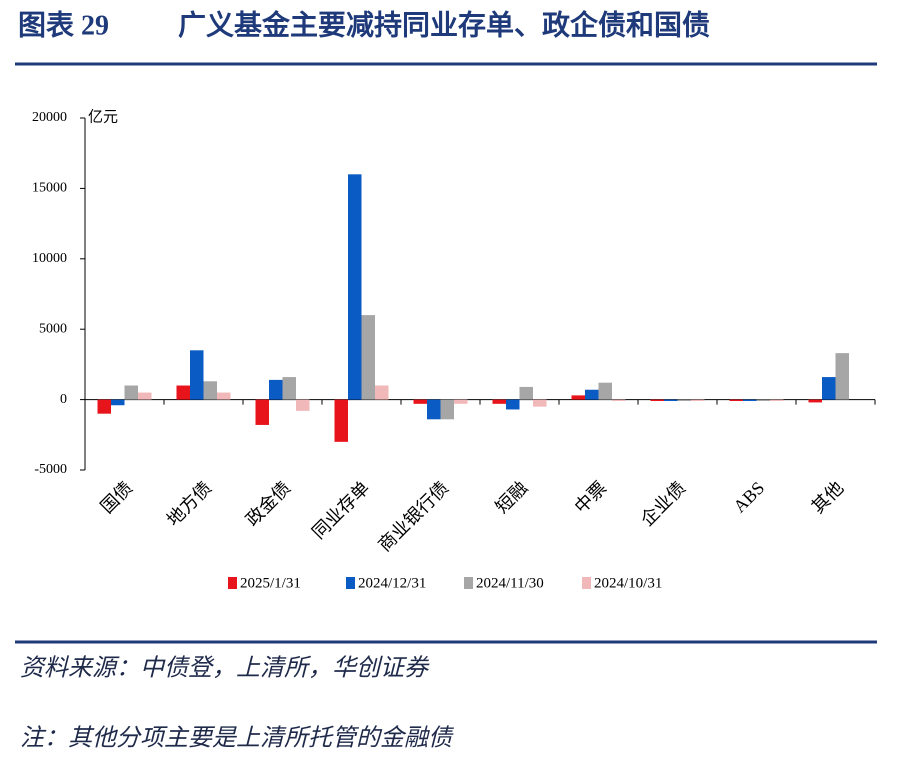 This screenshot has height=766, width=901. I want to click on y-tick-label: 0, so click(63, 399).